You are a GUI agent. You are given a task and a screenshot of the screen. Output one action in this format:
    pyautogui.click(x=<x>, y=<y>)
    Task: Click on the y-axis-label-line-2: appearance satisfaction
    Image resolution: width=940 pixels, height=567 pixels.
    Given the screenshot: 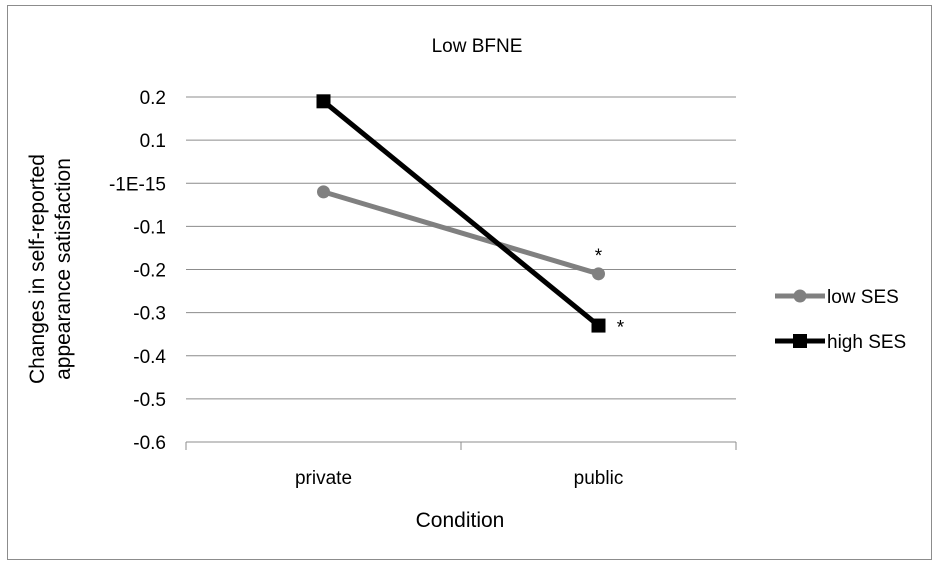 What is the action you would take?
    pyautogui.click(x=63, y=269)
    